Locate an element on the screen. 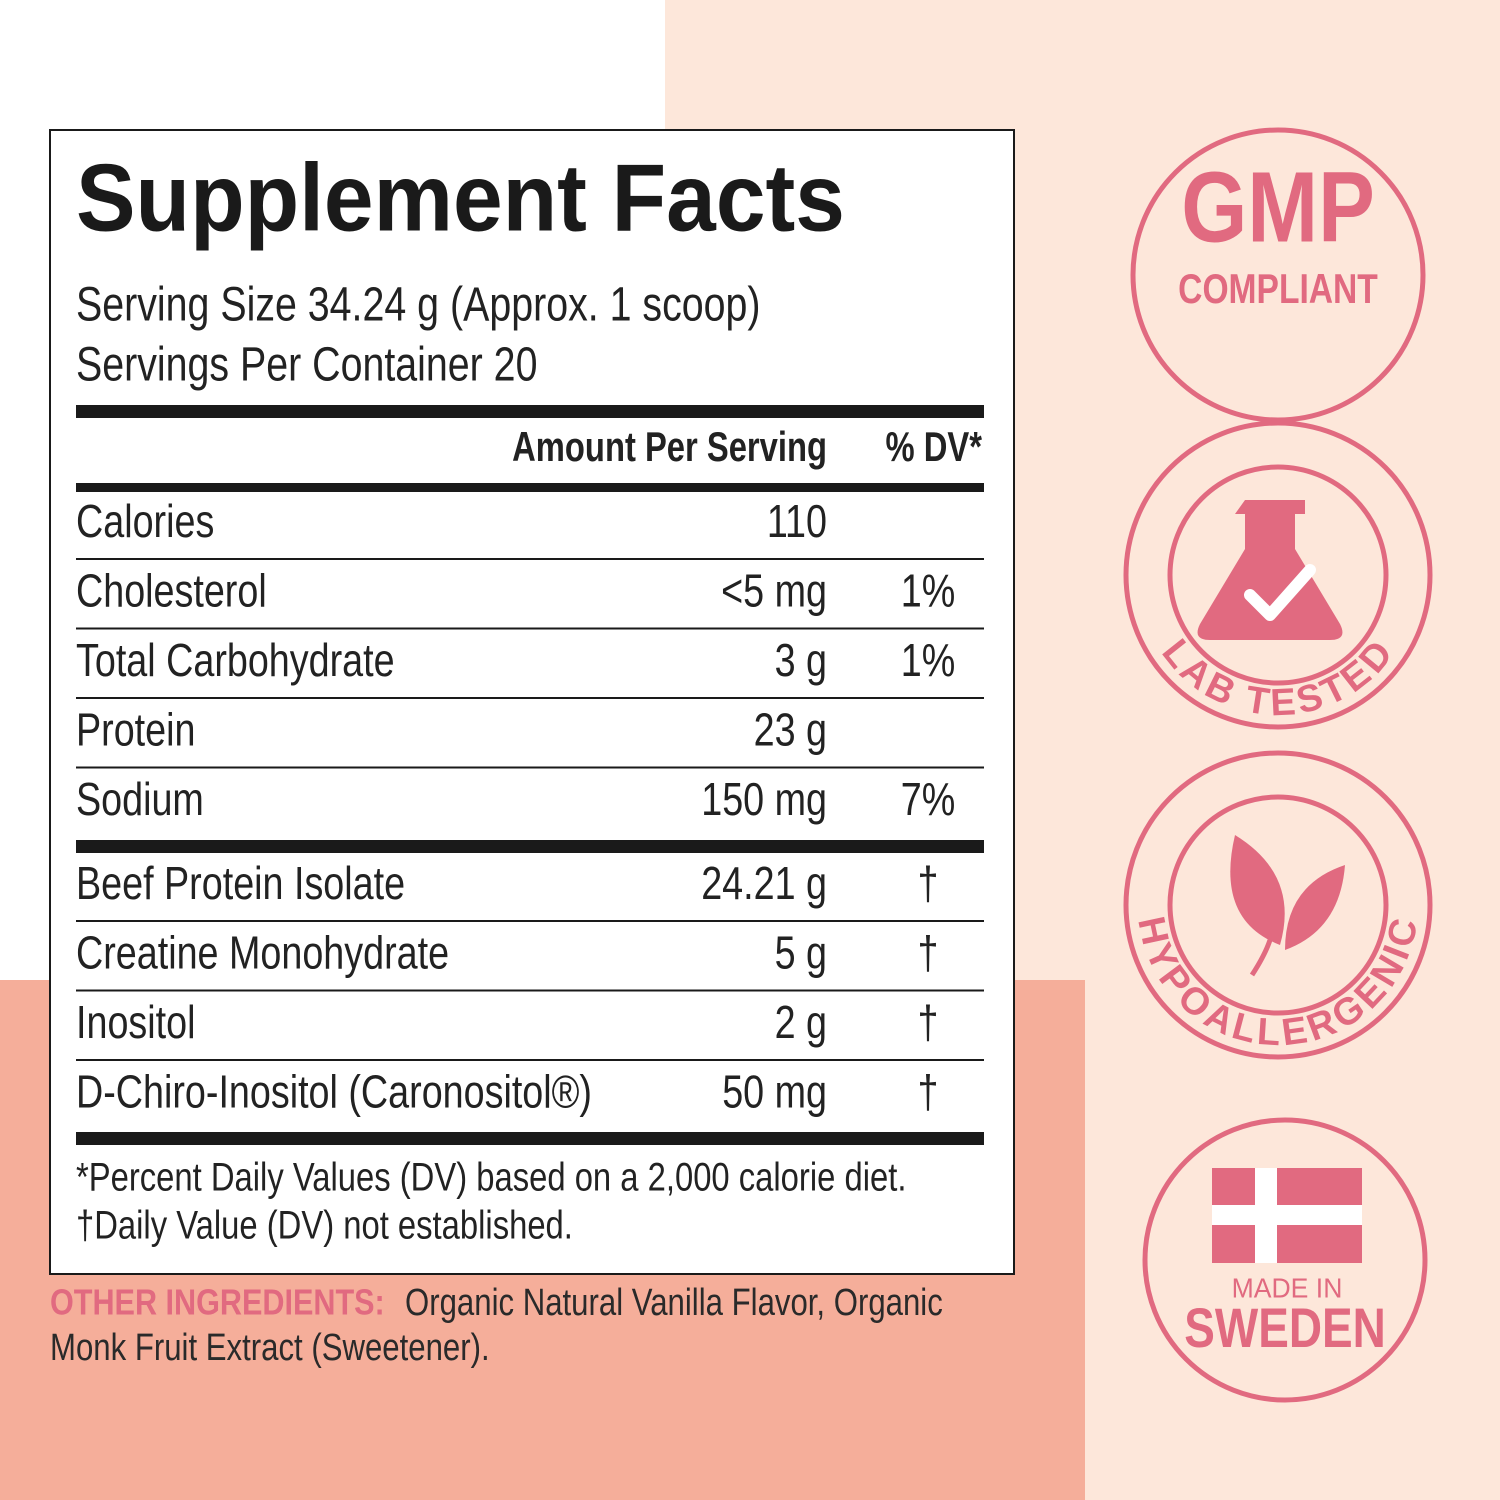 This screenshot has height=1500, width=1500. badge-subtitle: COMPLIANT is located at coordinates (1278, 290).